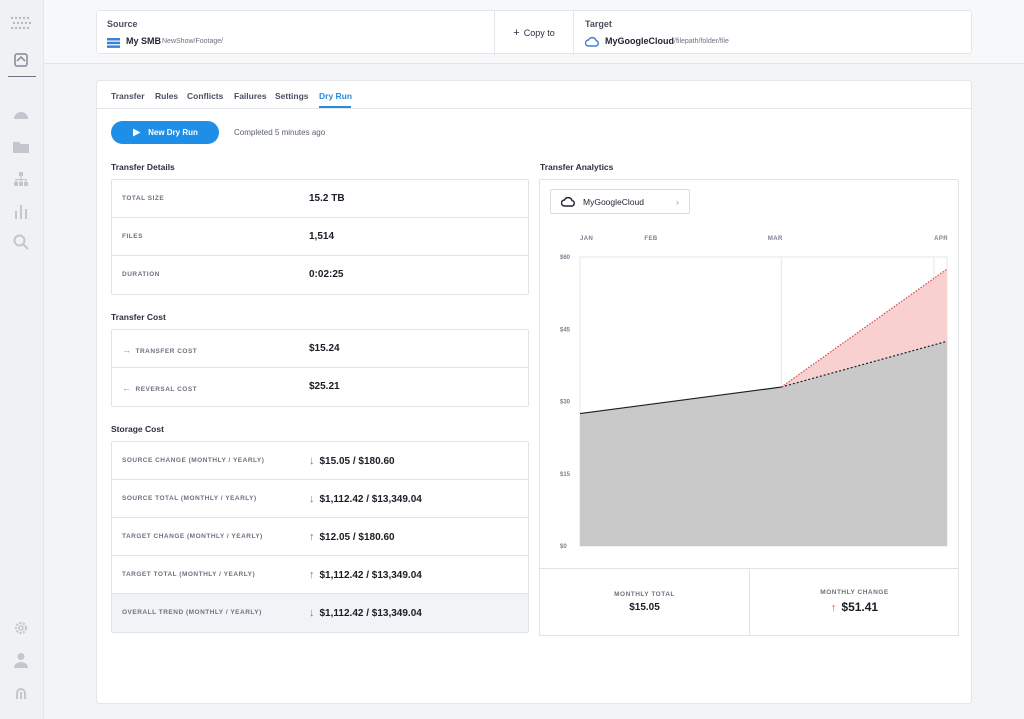 The image size is (1024, 719). What do you see at coordinates (565, 330) in the screenshot?
I see `y-tick-label: $45` at bounding box center [565, 330].